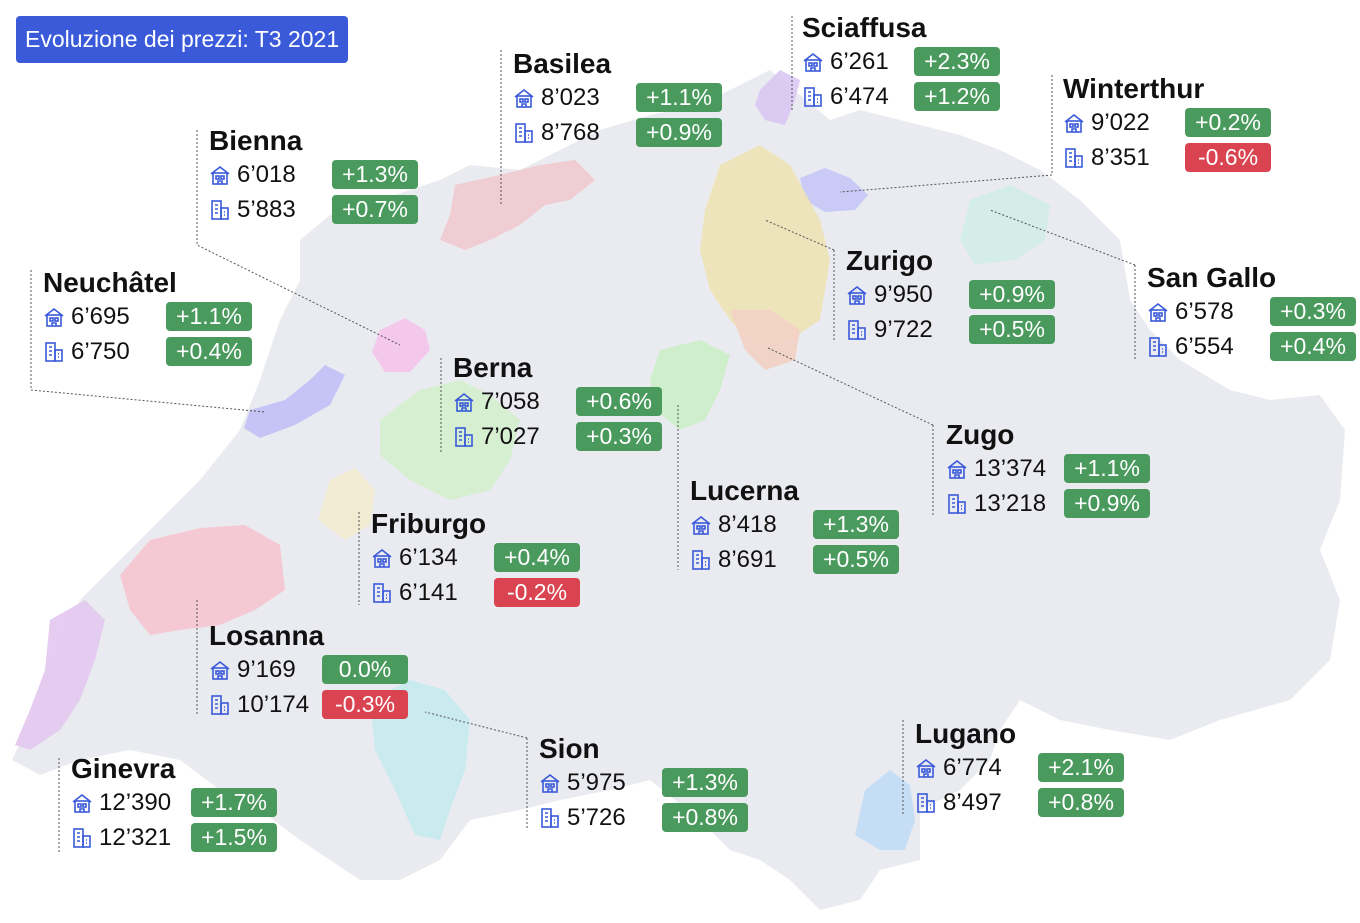 This screenshot has height=923, width=1360. What do you see at coordinates (174, 837) in the screenshot?
I see `apartment-row: 12’321 +1.5%` at bounding box center [174, 837].